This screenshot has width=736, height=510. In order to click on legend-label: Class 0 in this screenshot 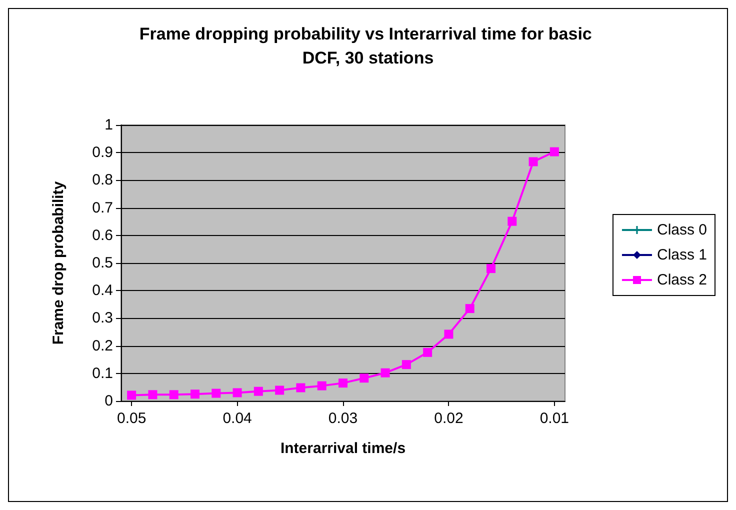, I will do `click(682, 230)`.